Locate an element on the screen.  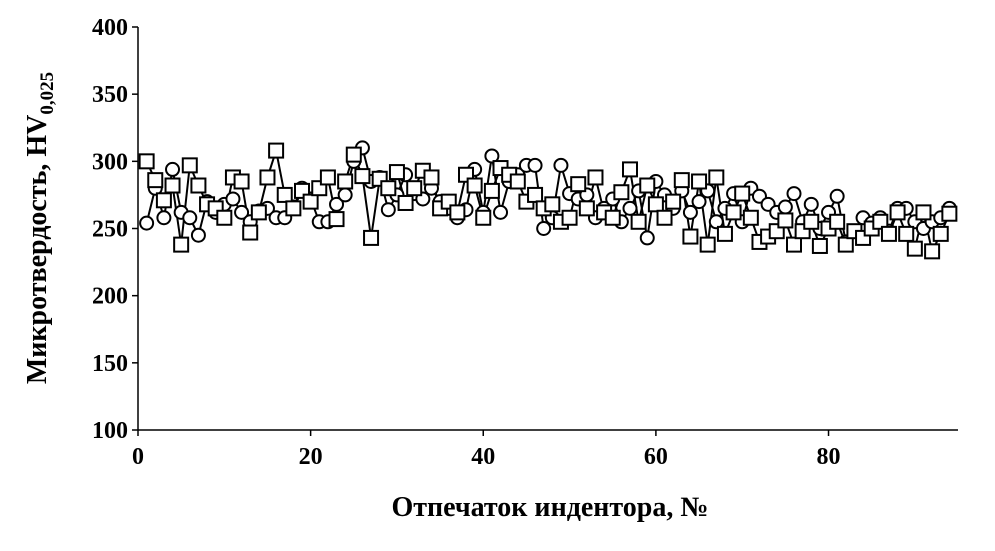
y-tick-label: 400 is located at coordinates (110, 28).